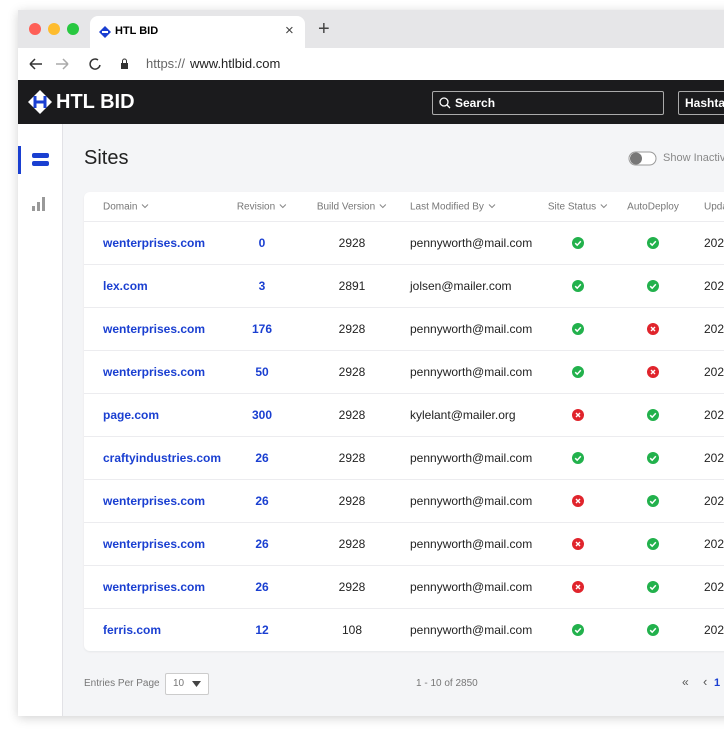 The width and height of the screenshot is (724, 744). Describe the element at coordinates (453, 207) in the screenshot. I see `column-header: Last Modified By` at that location.